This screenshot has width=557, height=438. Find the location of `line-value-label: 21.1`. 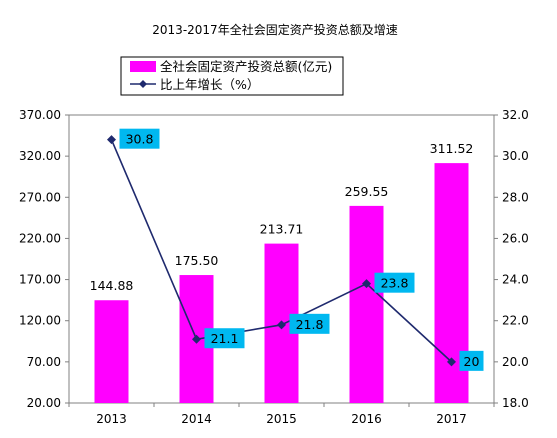

line-value-label: 21.1 is located at coordinates (225, 338).